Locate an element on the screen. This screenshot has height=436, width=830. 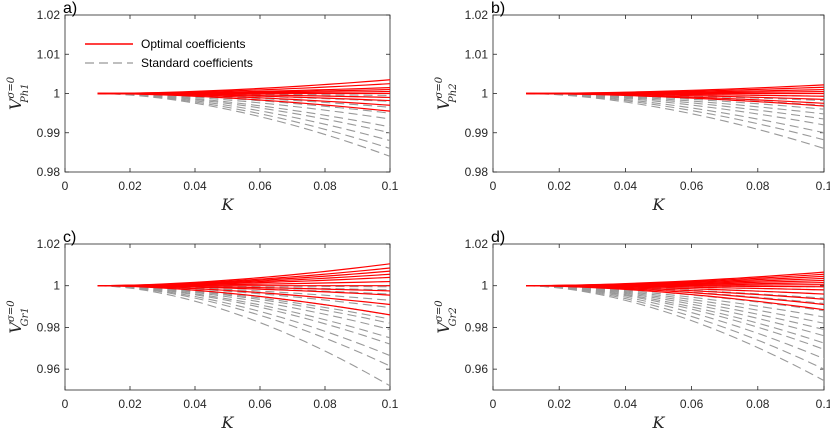
panel-label: b) is located at coordinates (498, 8).